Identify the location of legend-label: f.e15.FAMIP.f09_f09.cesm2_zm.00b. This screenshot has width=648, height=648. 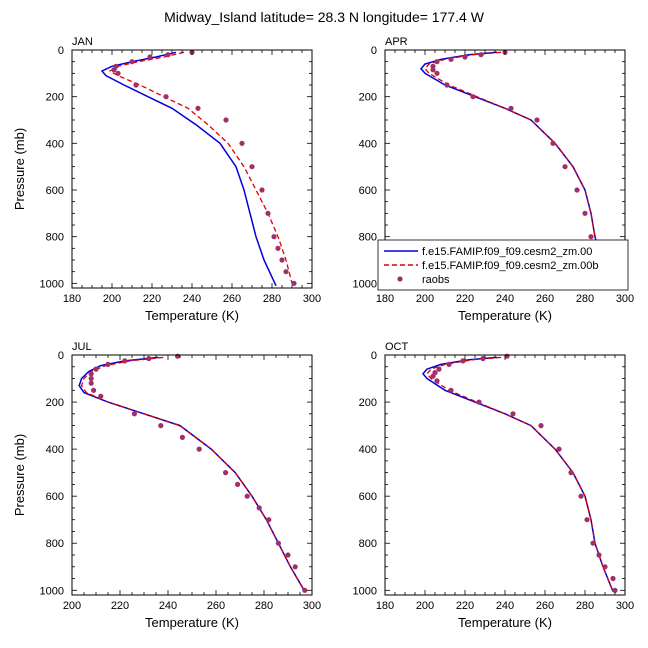
(510, 266).